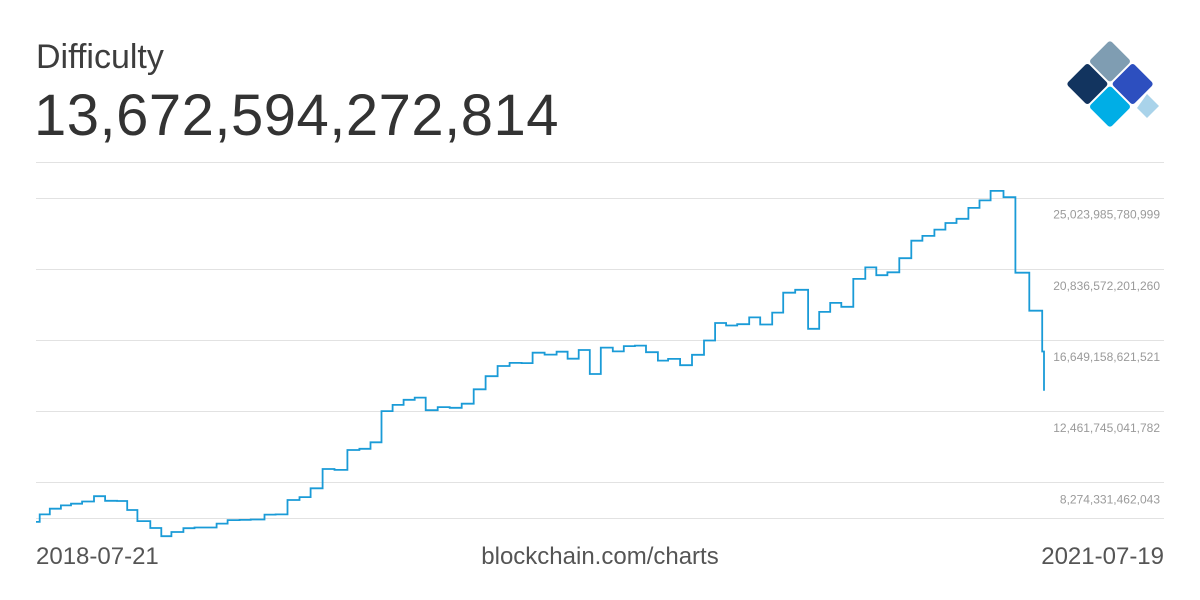 The height and width of the screenshot is (600, 1200). Describe the element at coordinates (297, 115) in the screenshot. I see `current-difficulty-value: 13,672,594,272,814` at that location.